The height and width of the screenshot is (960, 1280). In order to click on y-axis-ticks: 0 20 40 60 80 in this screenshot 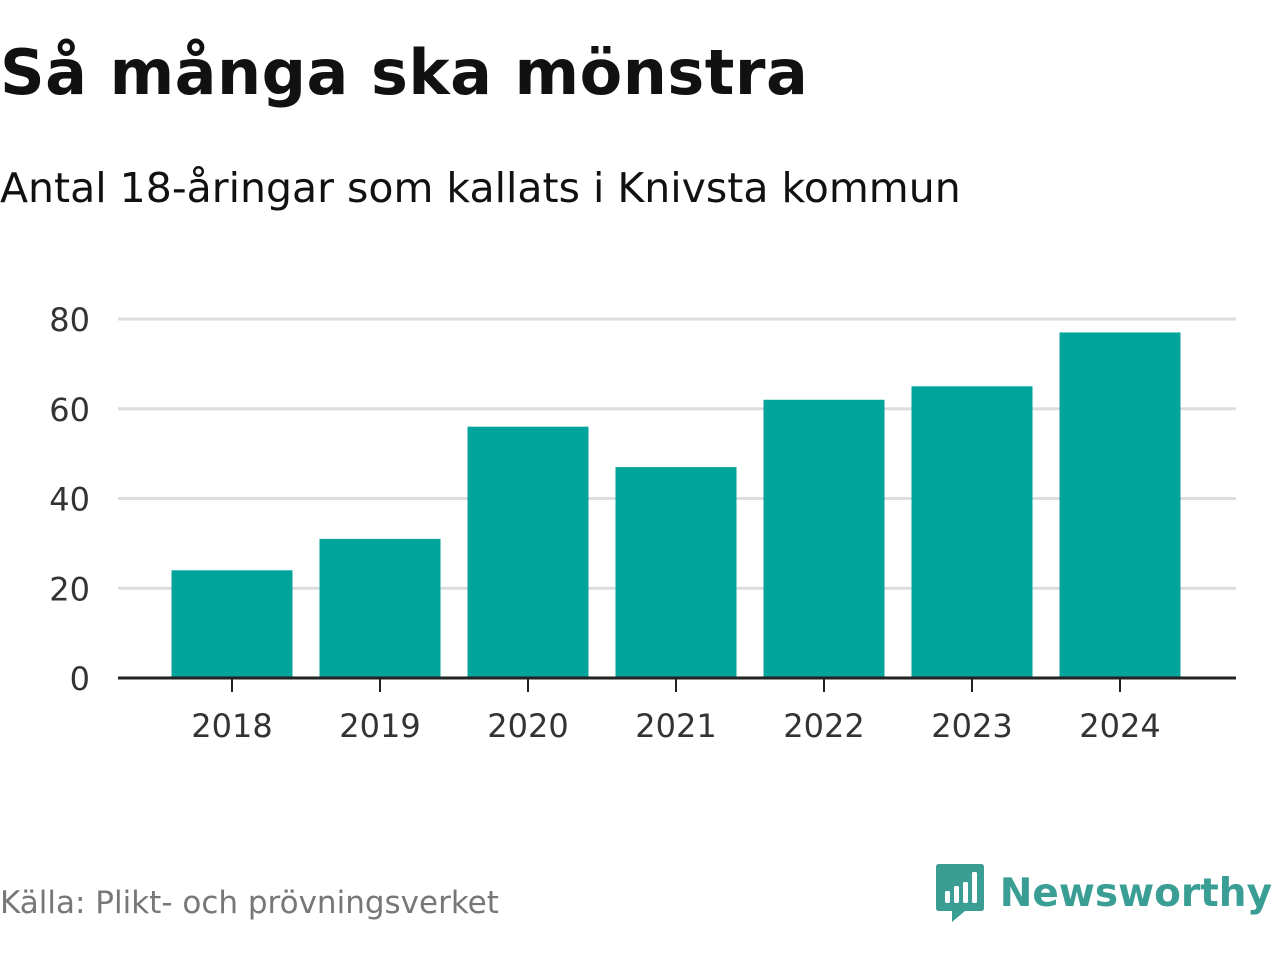, I will do `click(69, 499)`.